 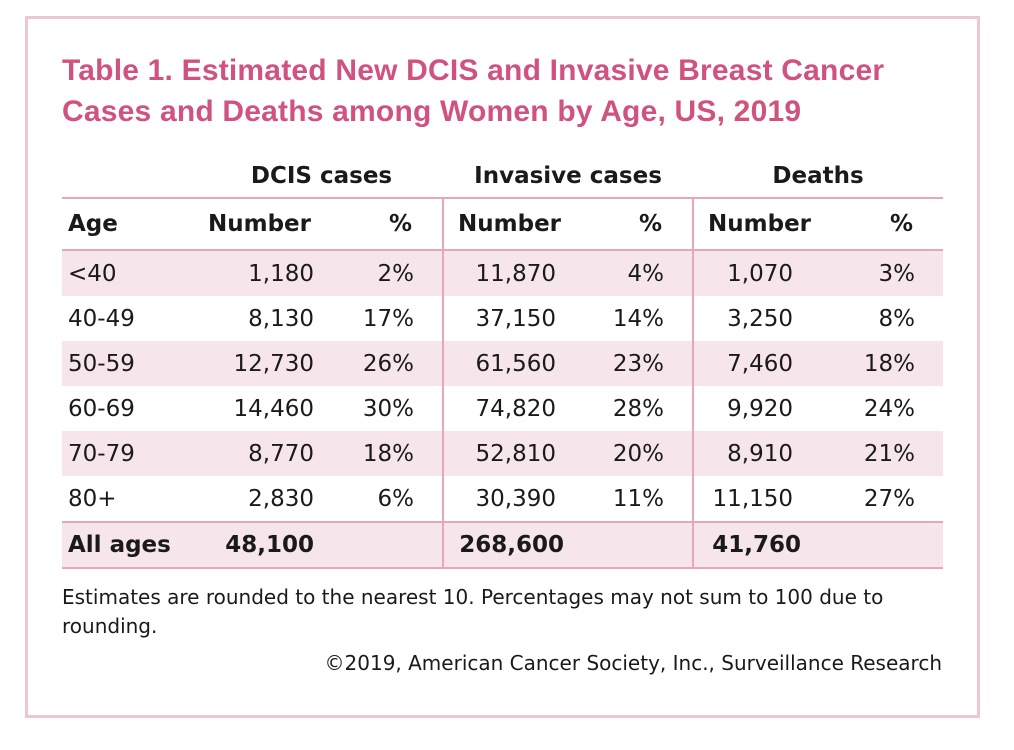 What do you see at coordinates (131, 273) in the screenshot?
I see `cell-age: <40` at bounding box center [131, 273].